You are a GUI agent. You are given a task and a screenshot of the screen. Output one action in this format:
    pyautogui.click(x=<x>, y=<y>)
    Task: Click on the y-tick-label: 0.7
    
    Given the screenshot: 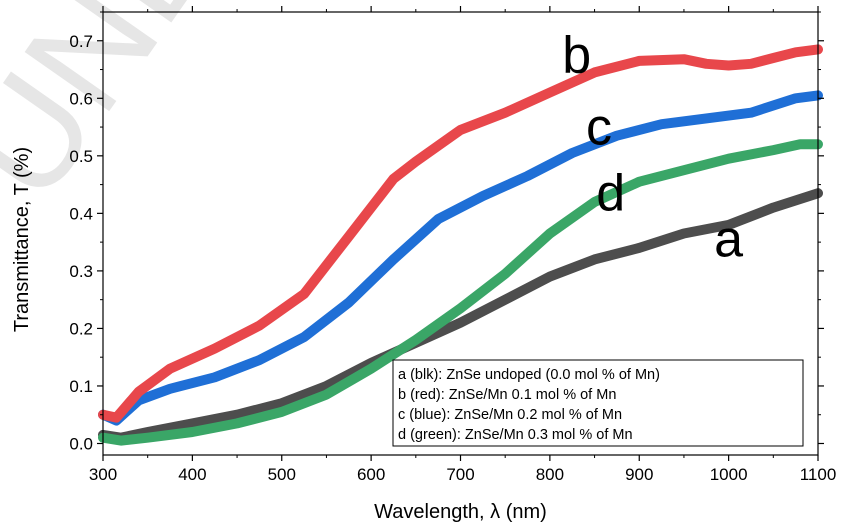 What is the action you would take?
    pyautogui.click(x=81, y=41)
    